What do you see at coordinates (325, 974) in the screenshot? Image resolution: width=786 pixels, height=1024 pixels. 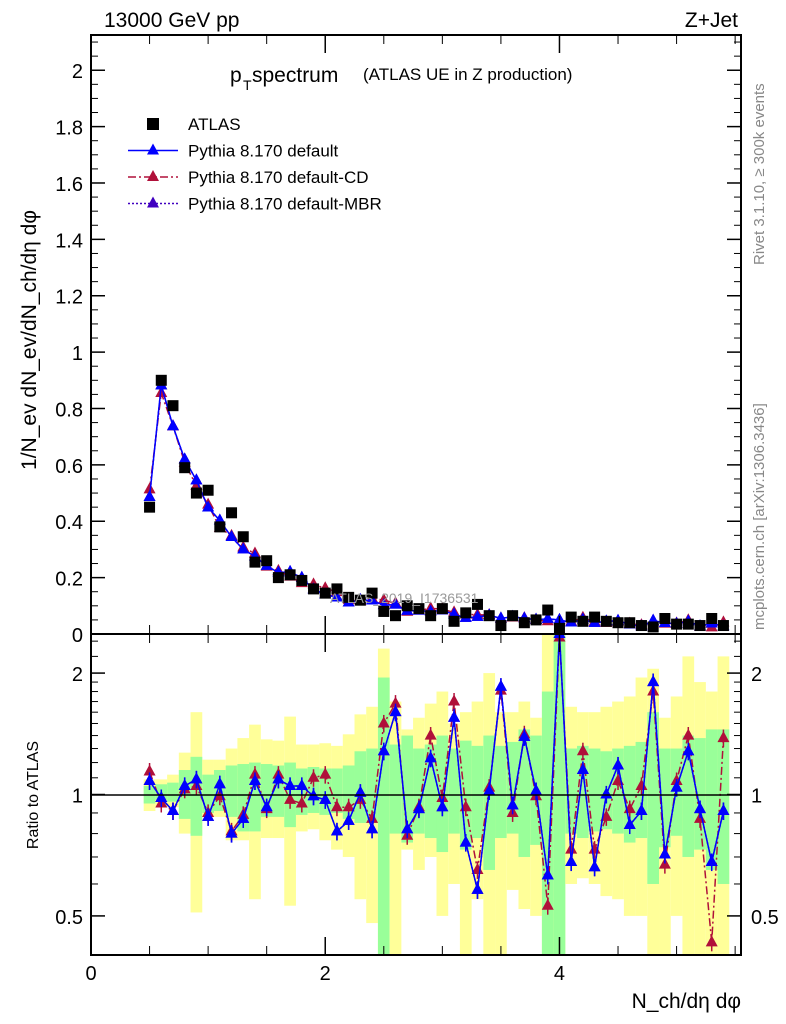 I see `x-tick-label: 2` at bounding box center [325, 974].